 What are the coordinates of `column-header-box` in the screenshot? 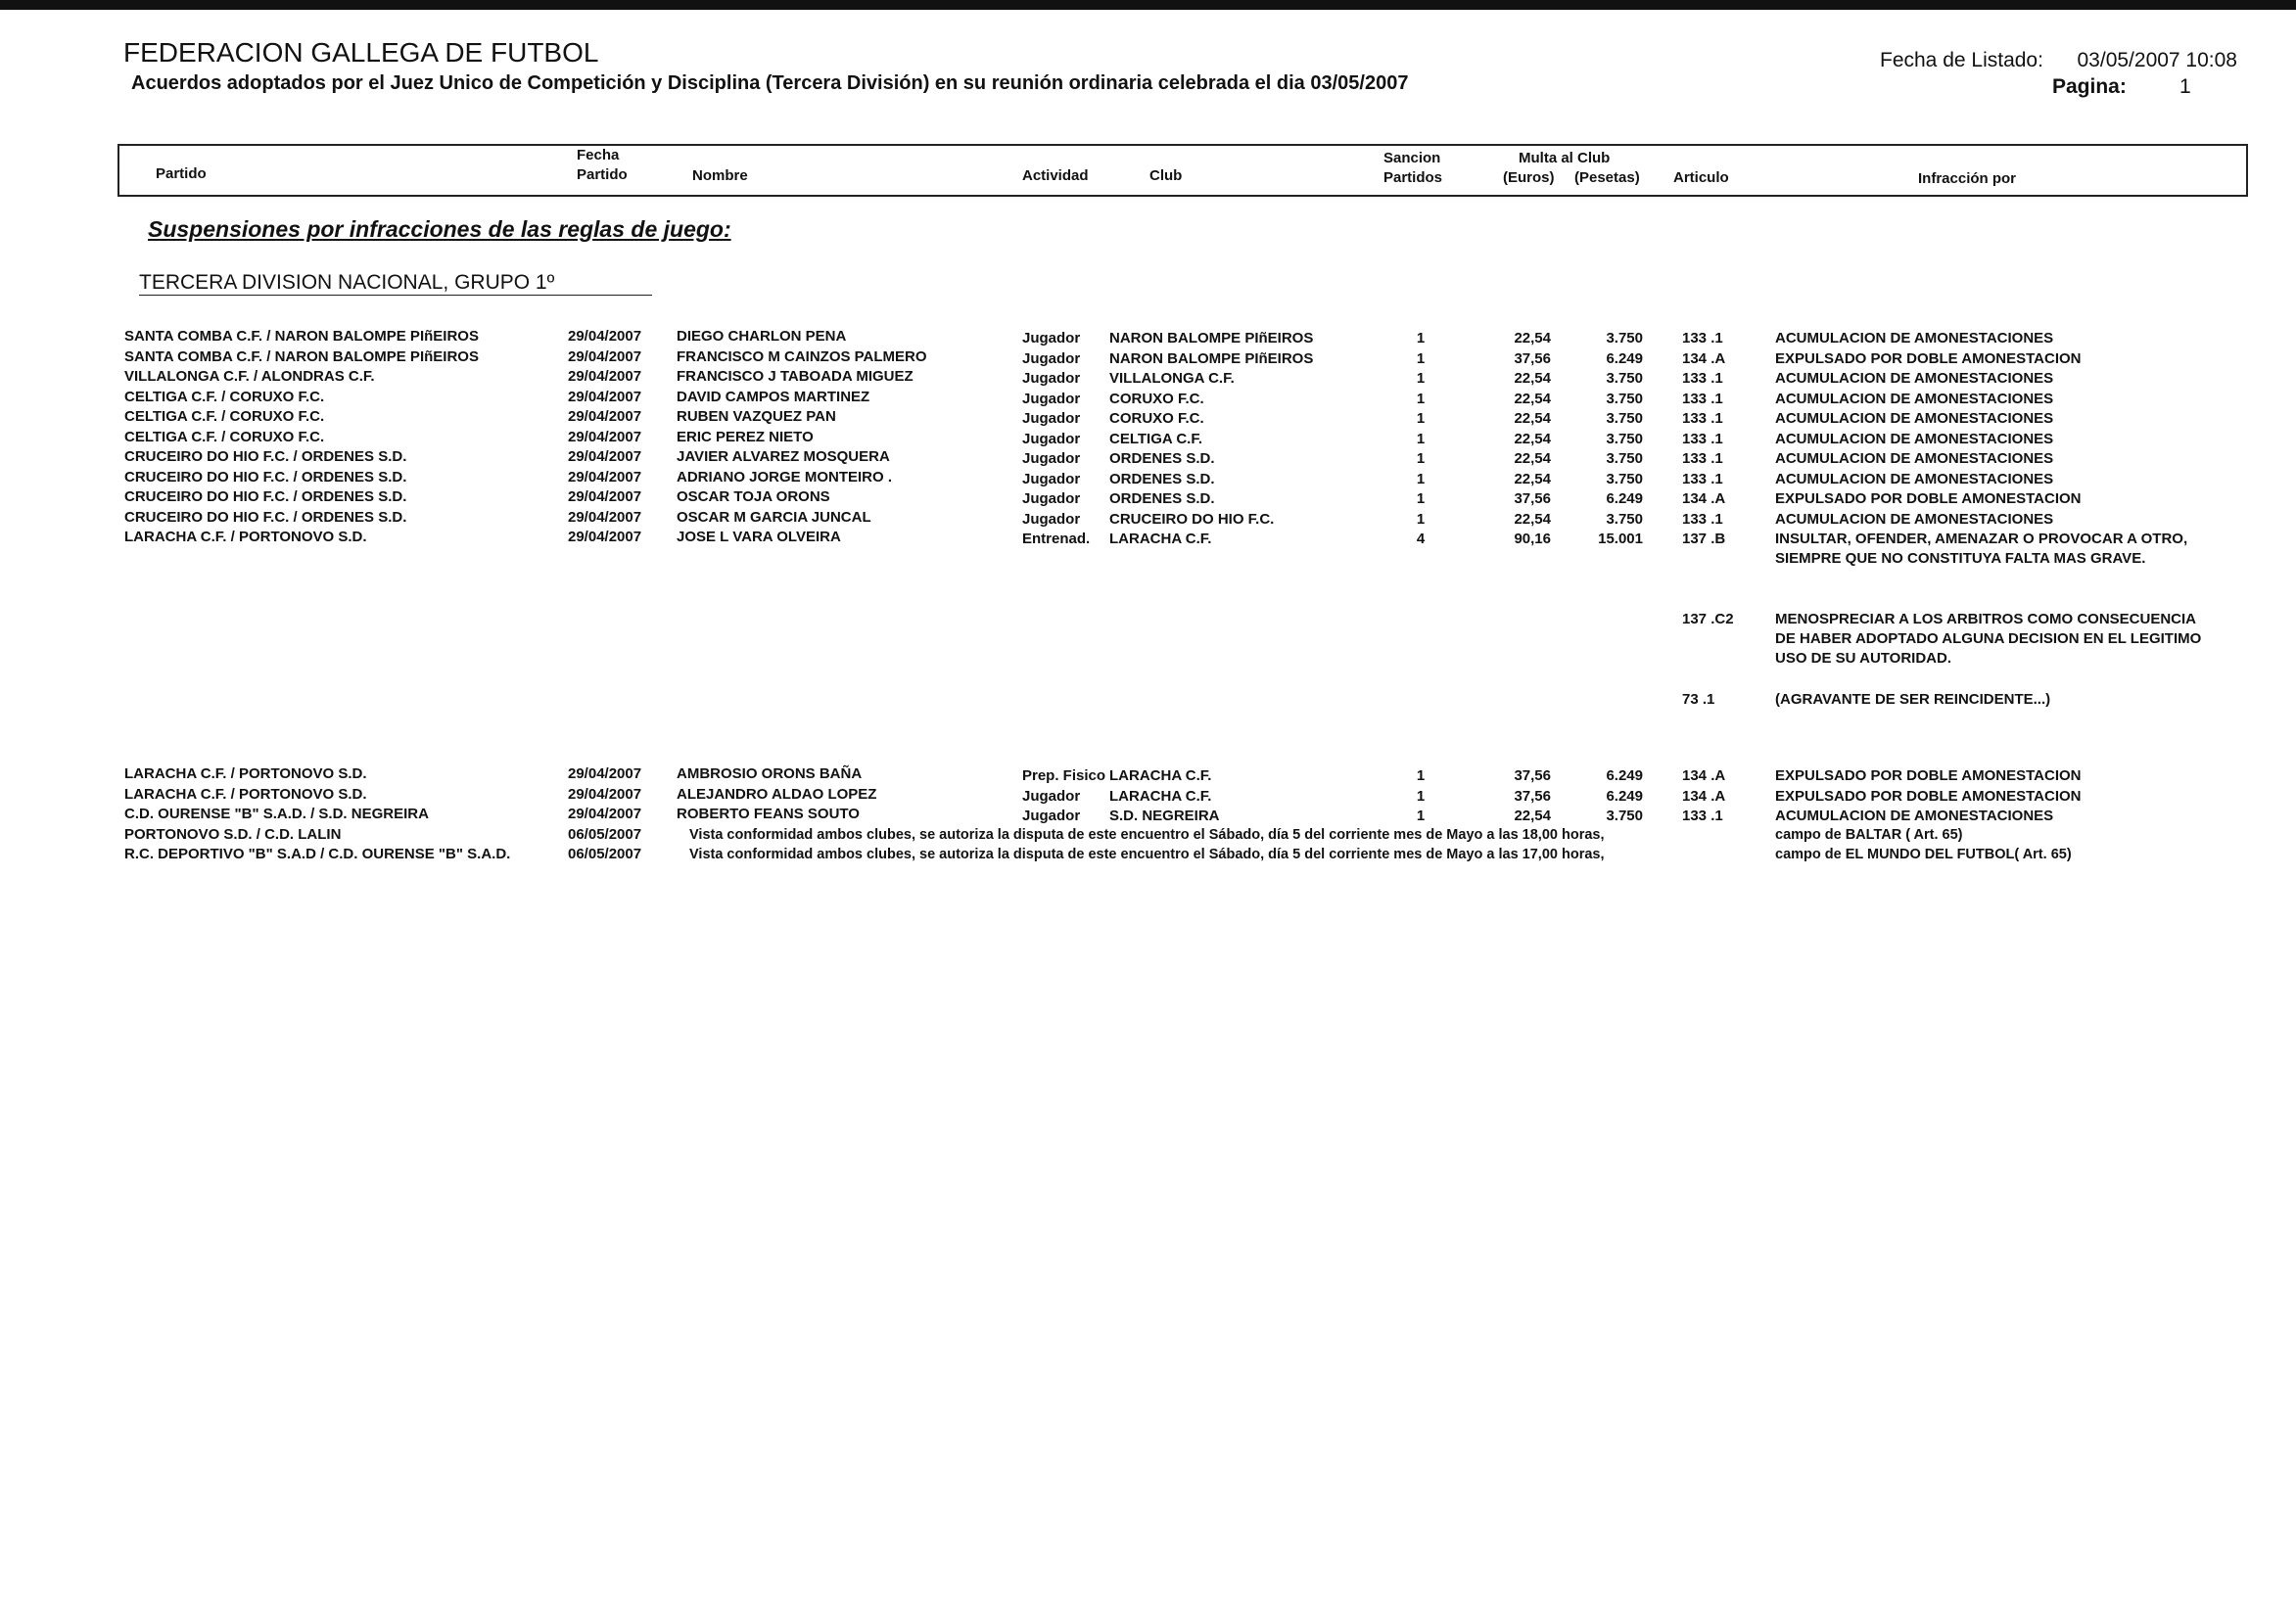 It's located at (1182, 170).